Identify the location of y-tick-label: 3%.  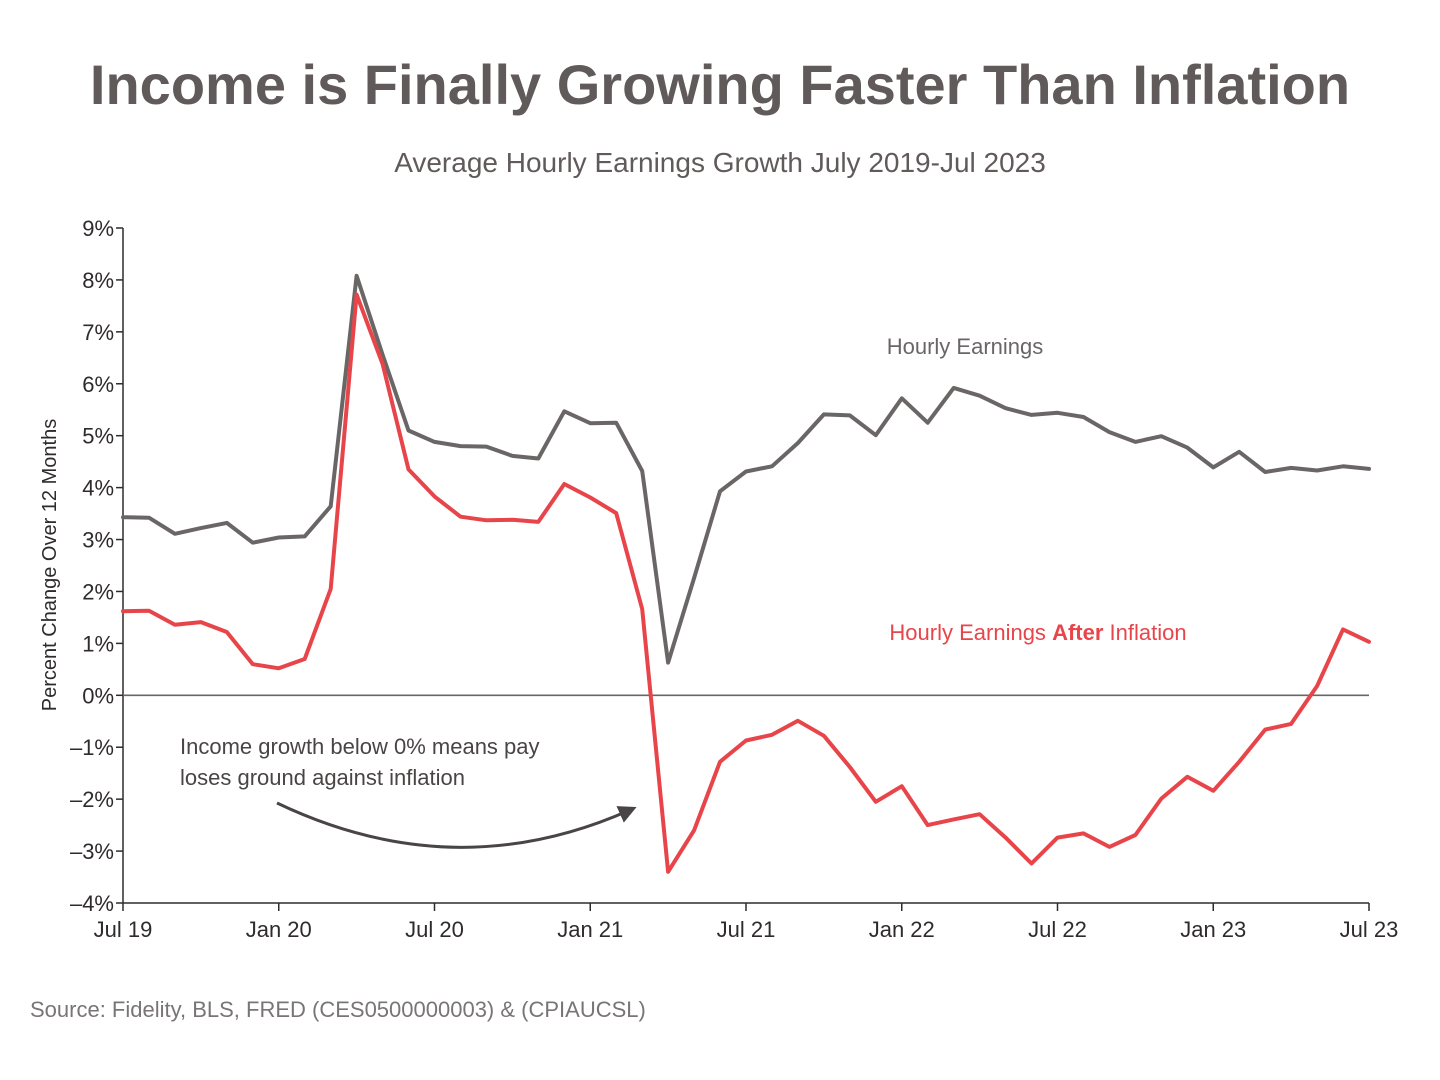
(98, 540).